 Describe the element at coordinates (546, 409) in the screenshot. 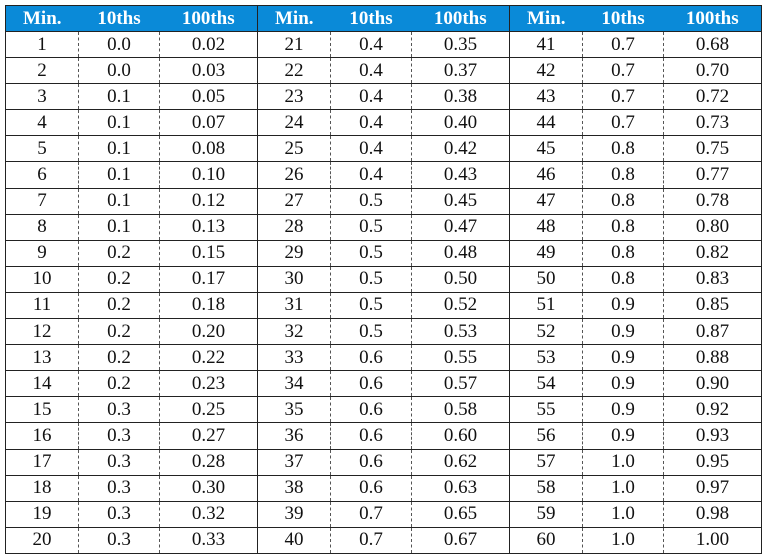

I see `cell-minutes: 55` at that location.